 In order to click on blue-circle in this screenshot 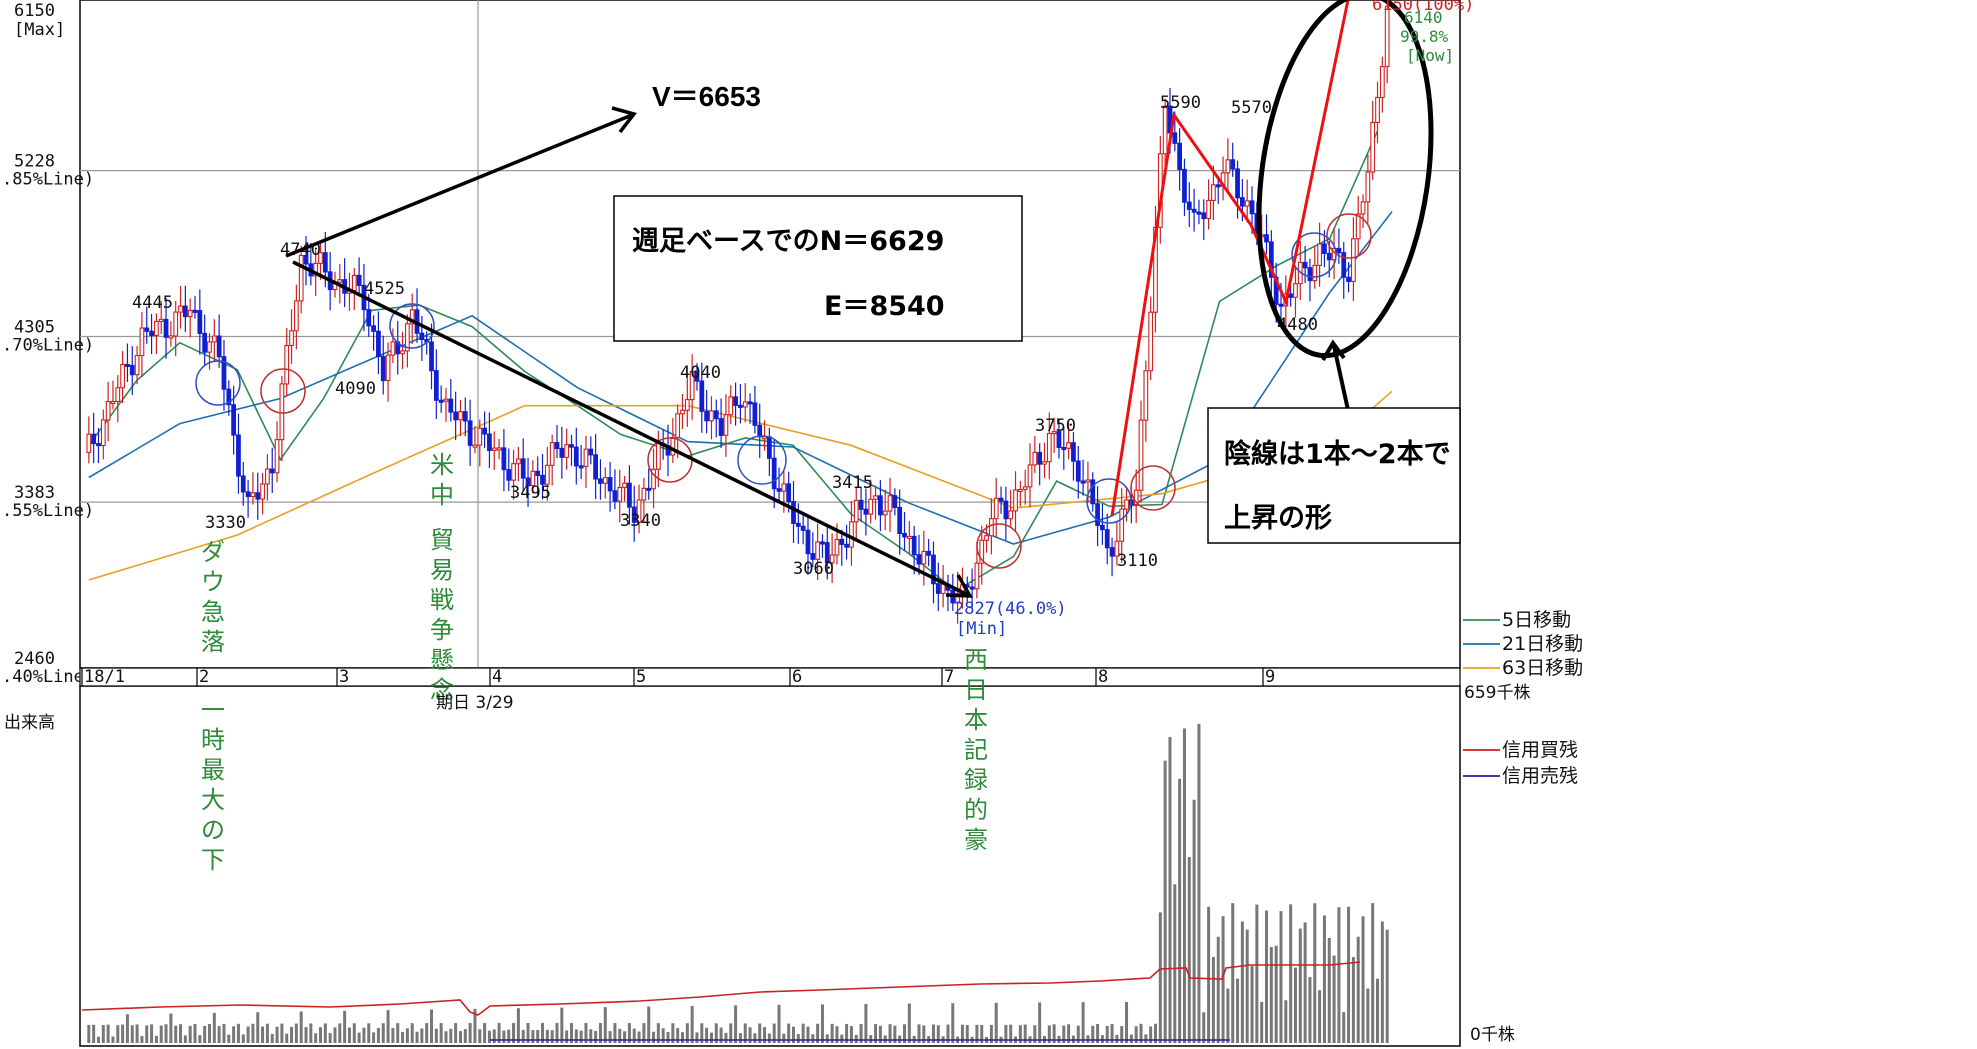, I will do `click(1314, 255)`.